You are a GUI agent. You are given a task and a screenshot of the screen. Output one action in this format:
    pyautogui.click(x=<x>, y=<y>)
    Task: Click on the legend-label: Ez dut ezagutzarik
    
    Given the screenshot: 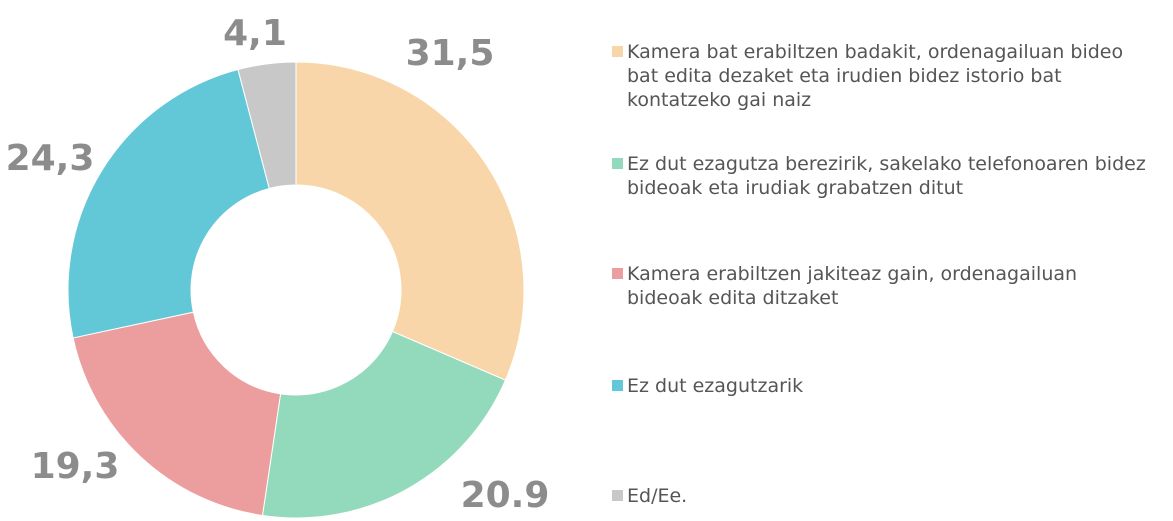 What is the action you would take?
    pyautogui.click(x=715, y=386)
    